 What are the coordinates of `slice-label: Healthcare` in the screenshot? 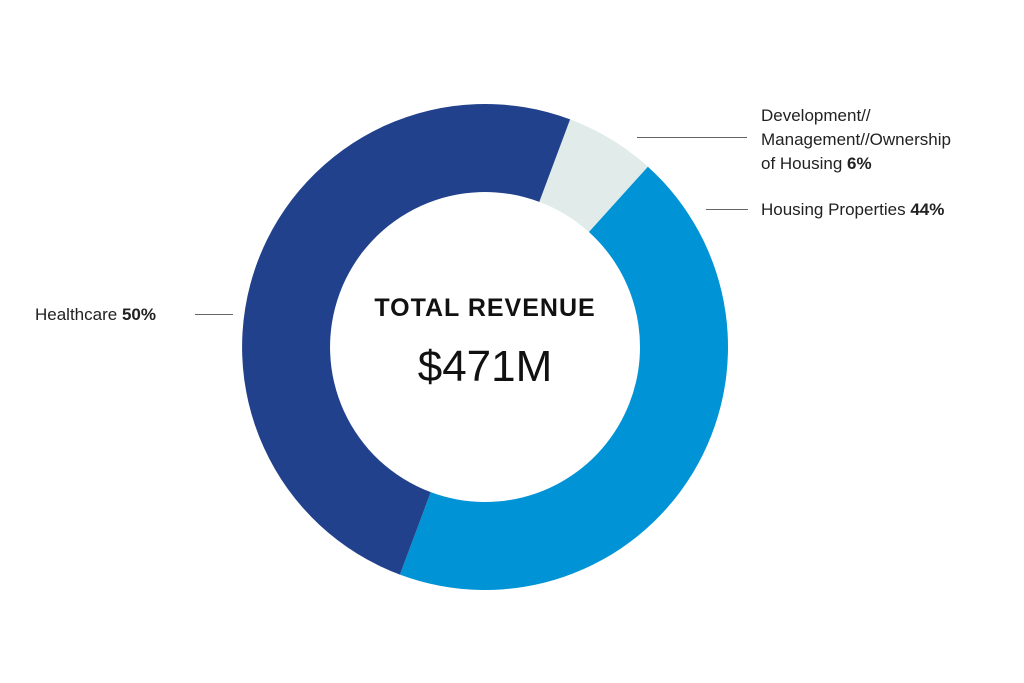 It's located at (76, 314).